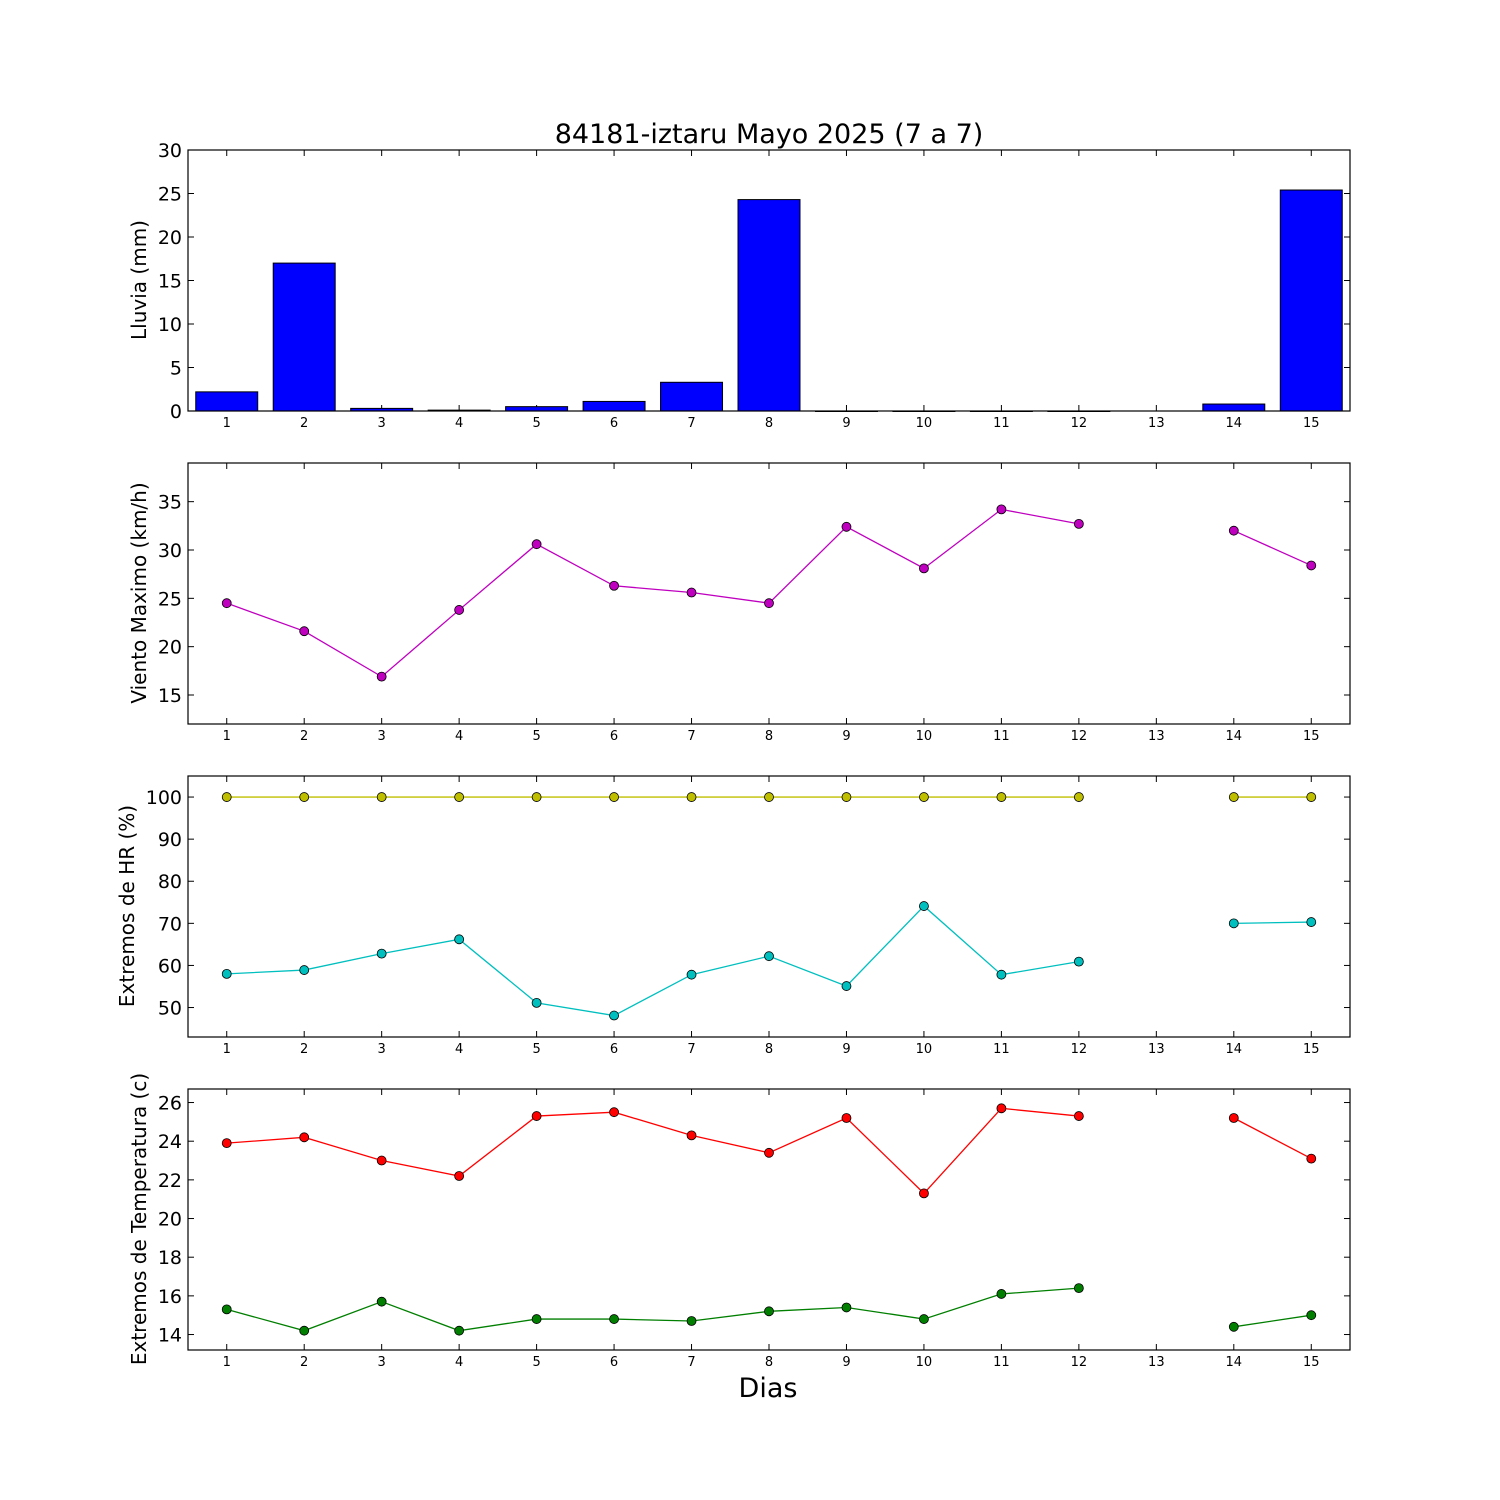  What do you see at coordinates (1079, 423) in the screenshot?
I see `rain-xtick-label: 12` at bounding box center [1079, 423].